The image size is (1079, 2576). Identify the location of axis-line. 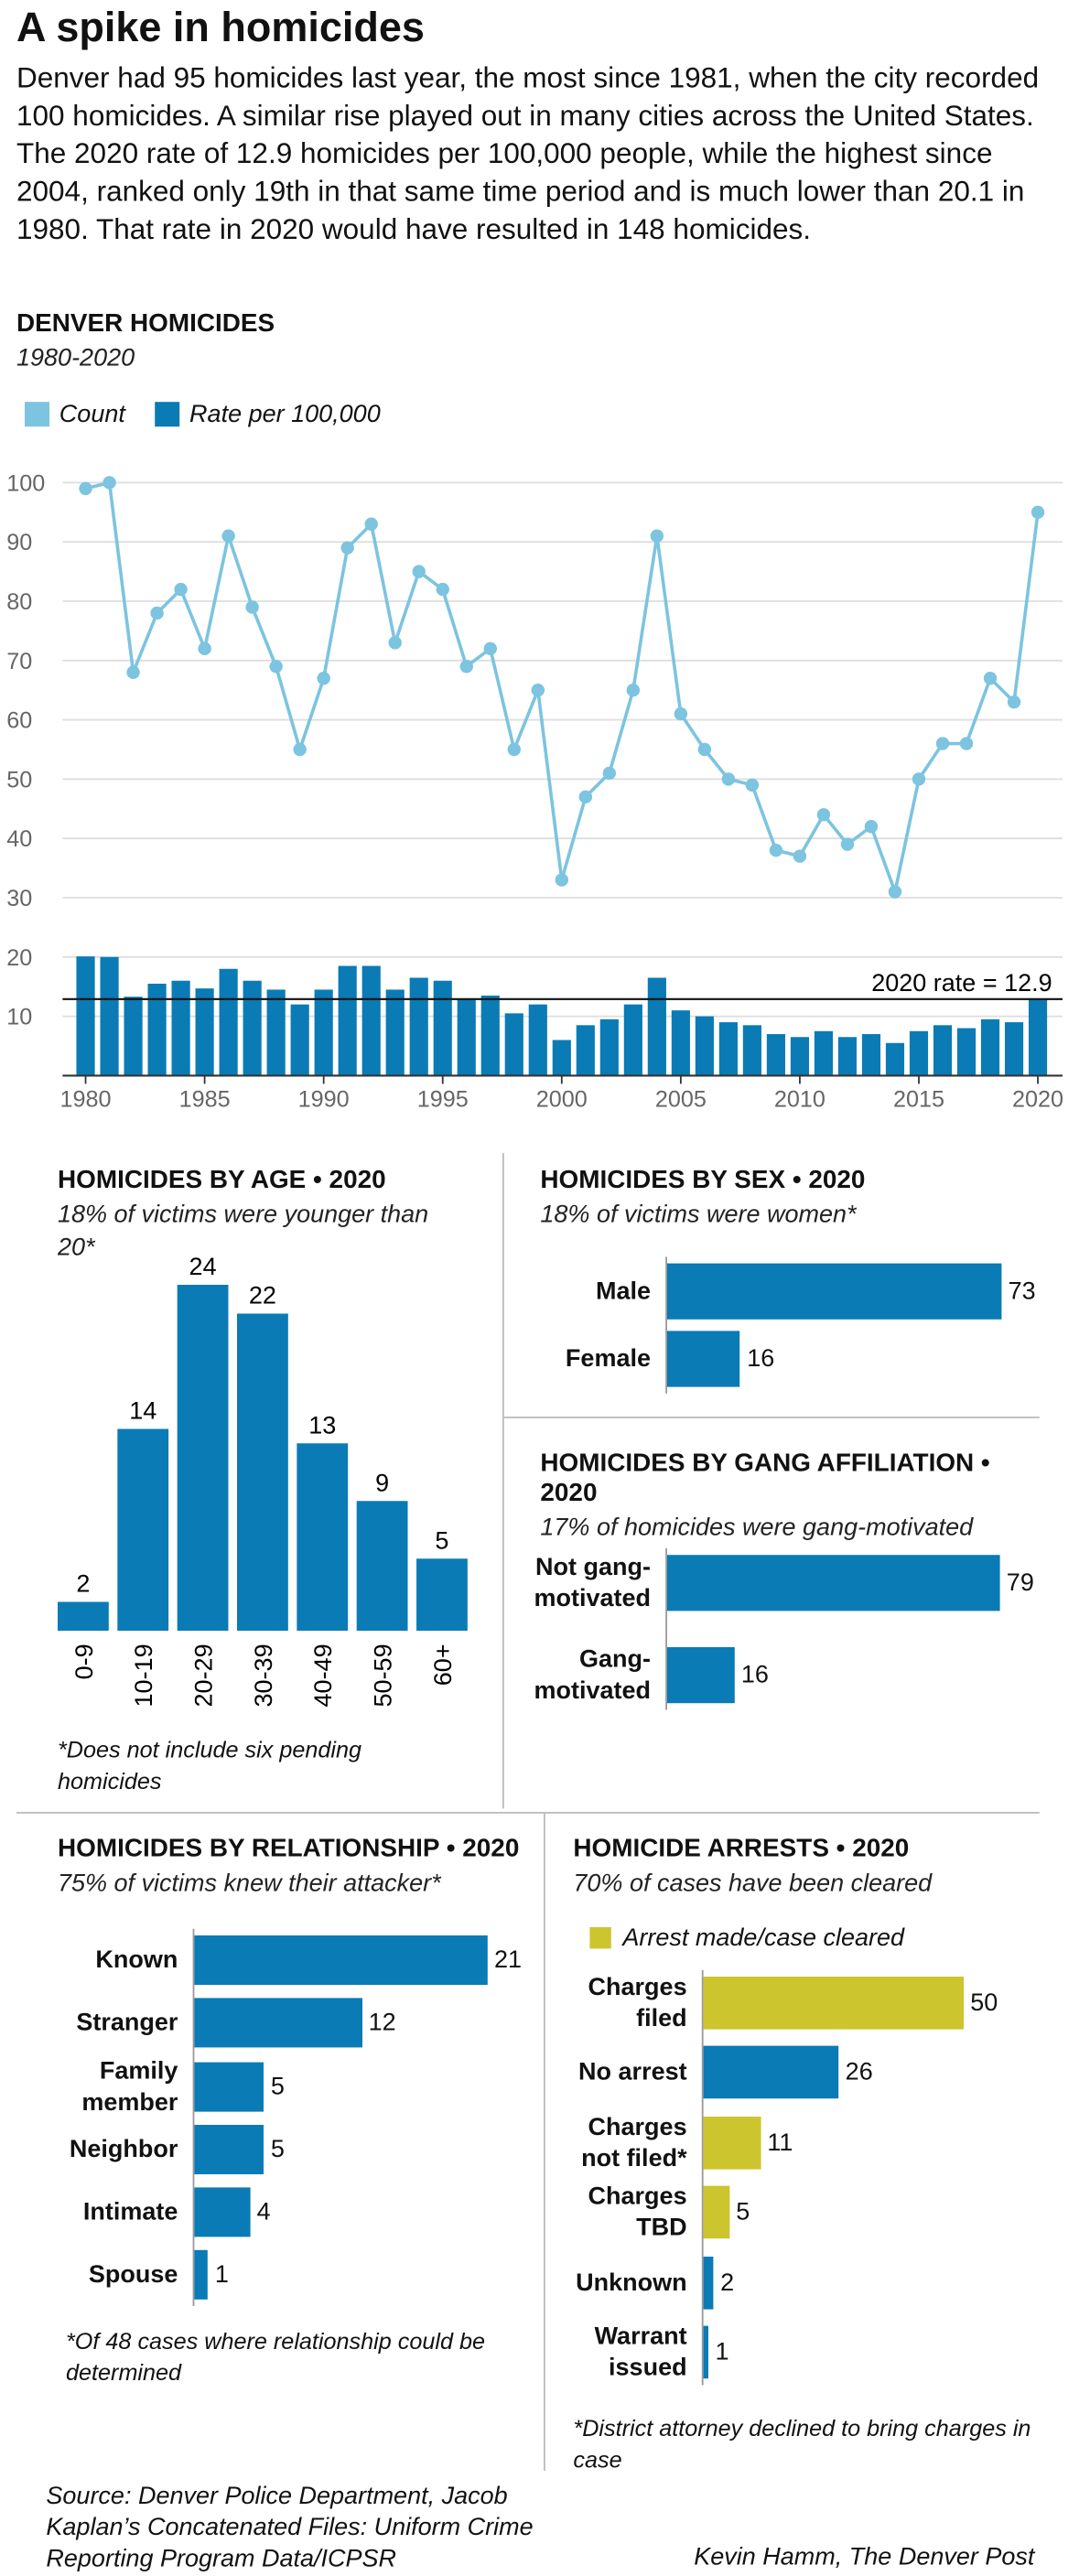
(666, 1325).